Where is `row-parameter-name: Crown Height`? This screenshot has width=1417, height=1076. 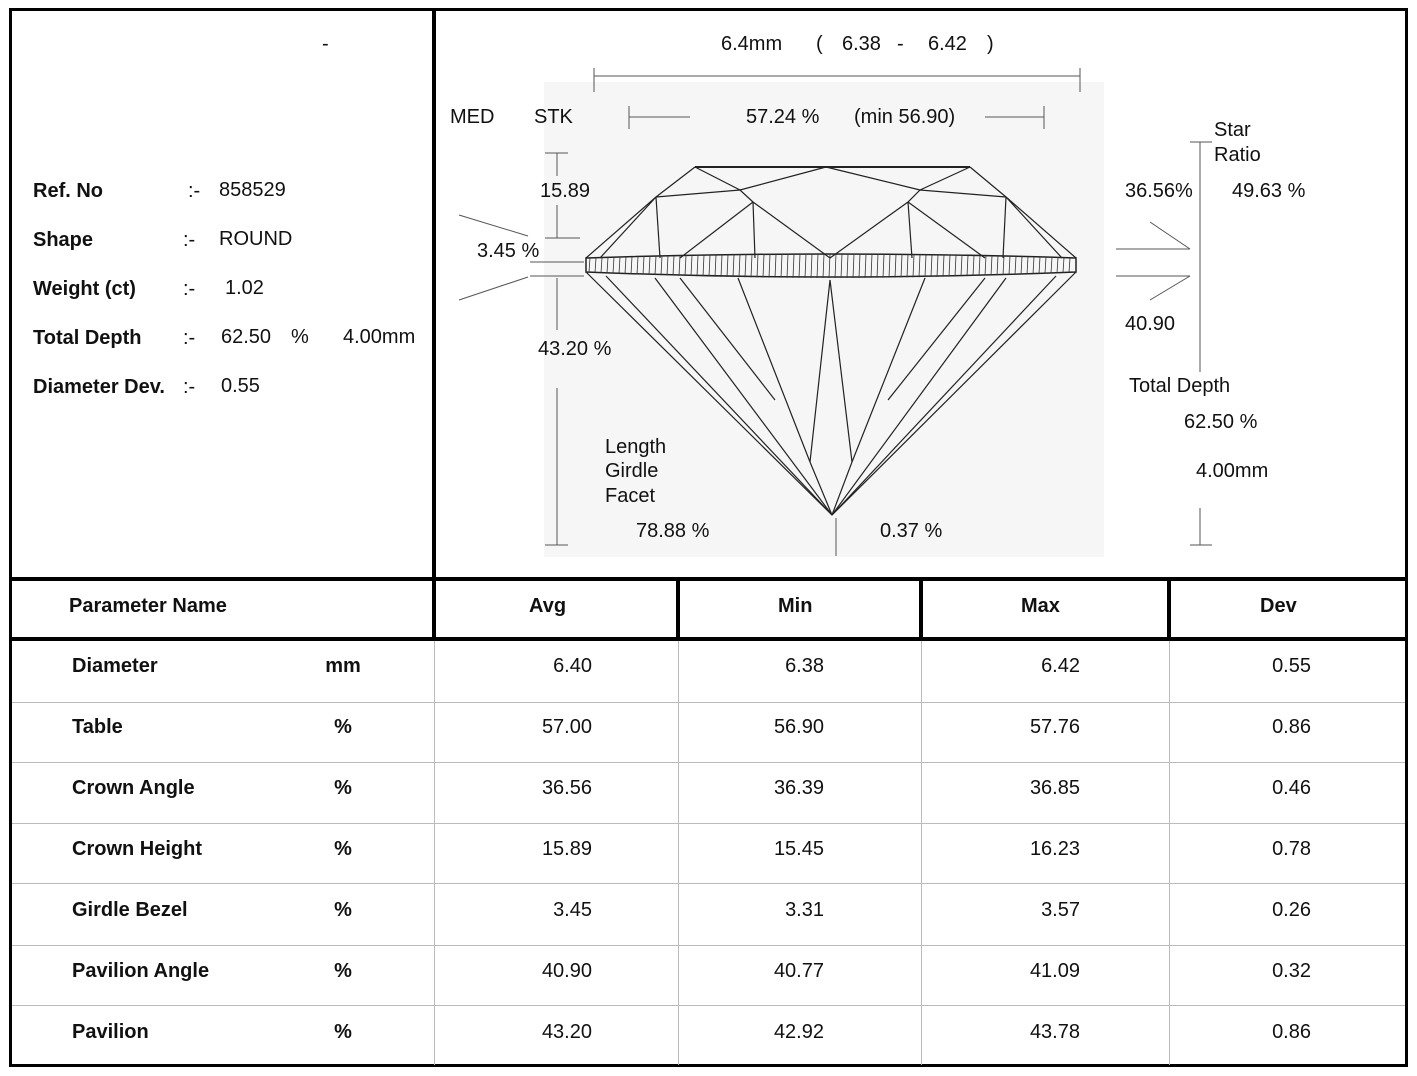
row-parameter-name: Crown Height is located at coordinates (137, 849).